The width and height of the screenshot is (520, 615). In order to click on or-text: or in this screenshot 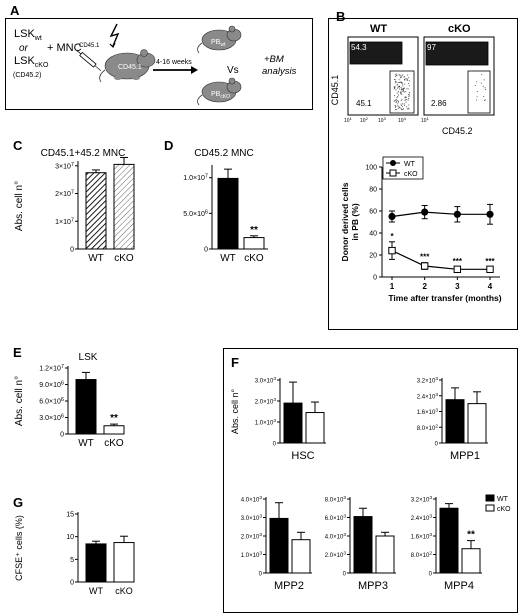, I will do `click(24, 48)`.